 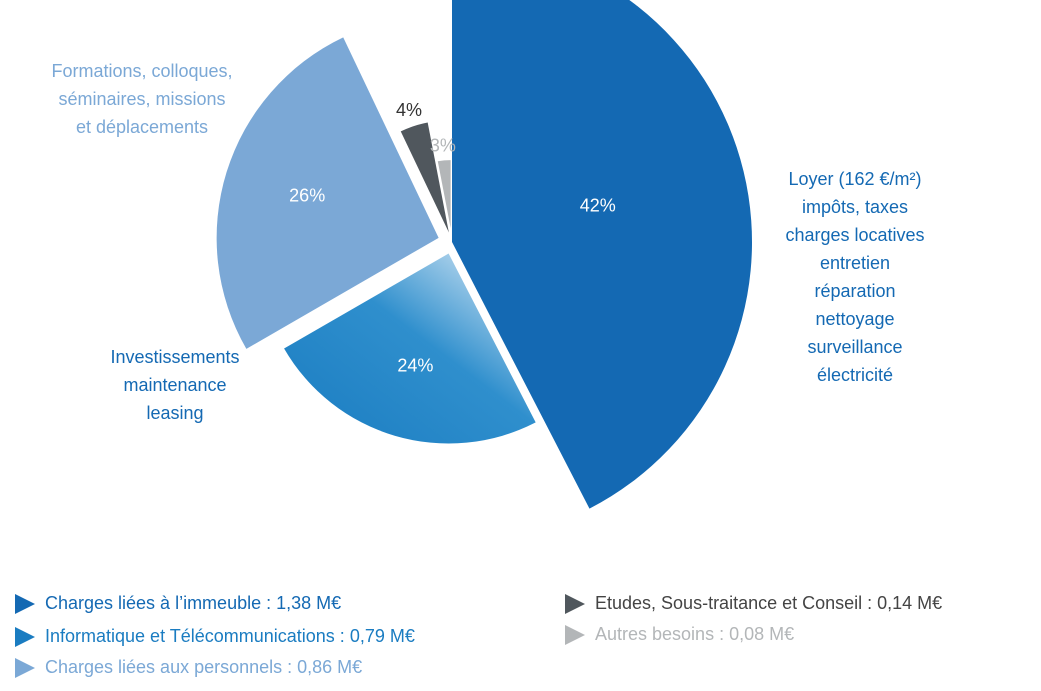 I want to click on slice-description: nettoyage, so click(x=854, y=319).